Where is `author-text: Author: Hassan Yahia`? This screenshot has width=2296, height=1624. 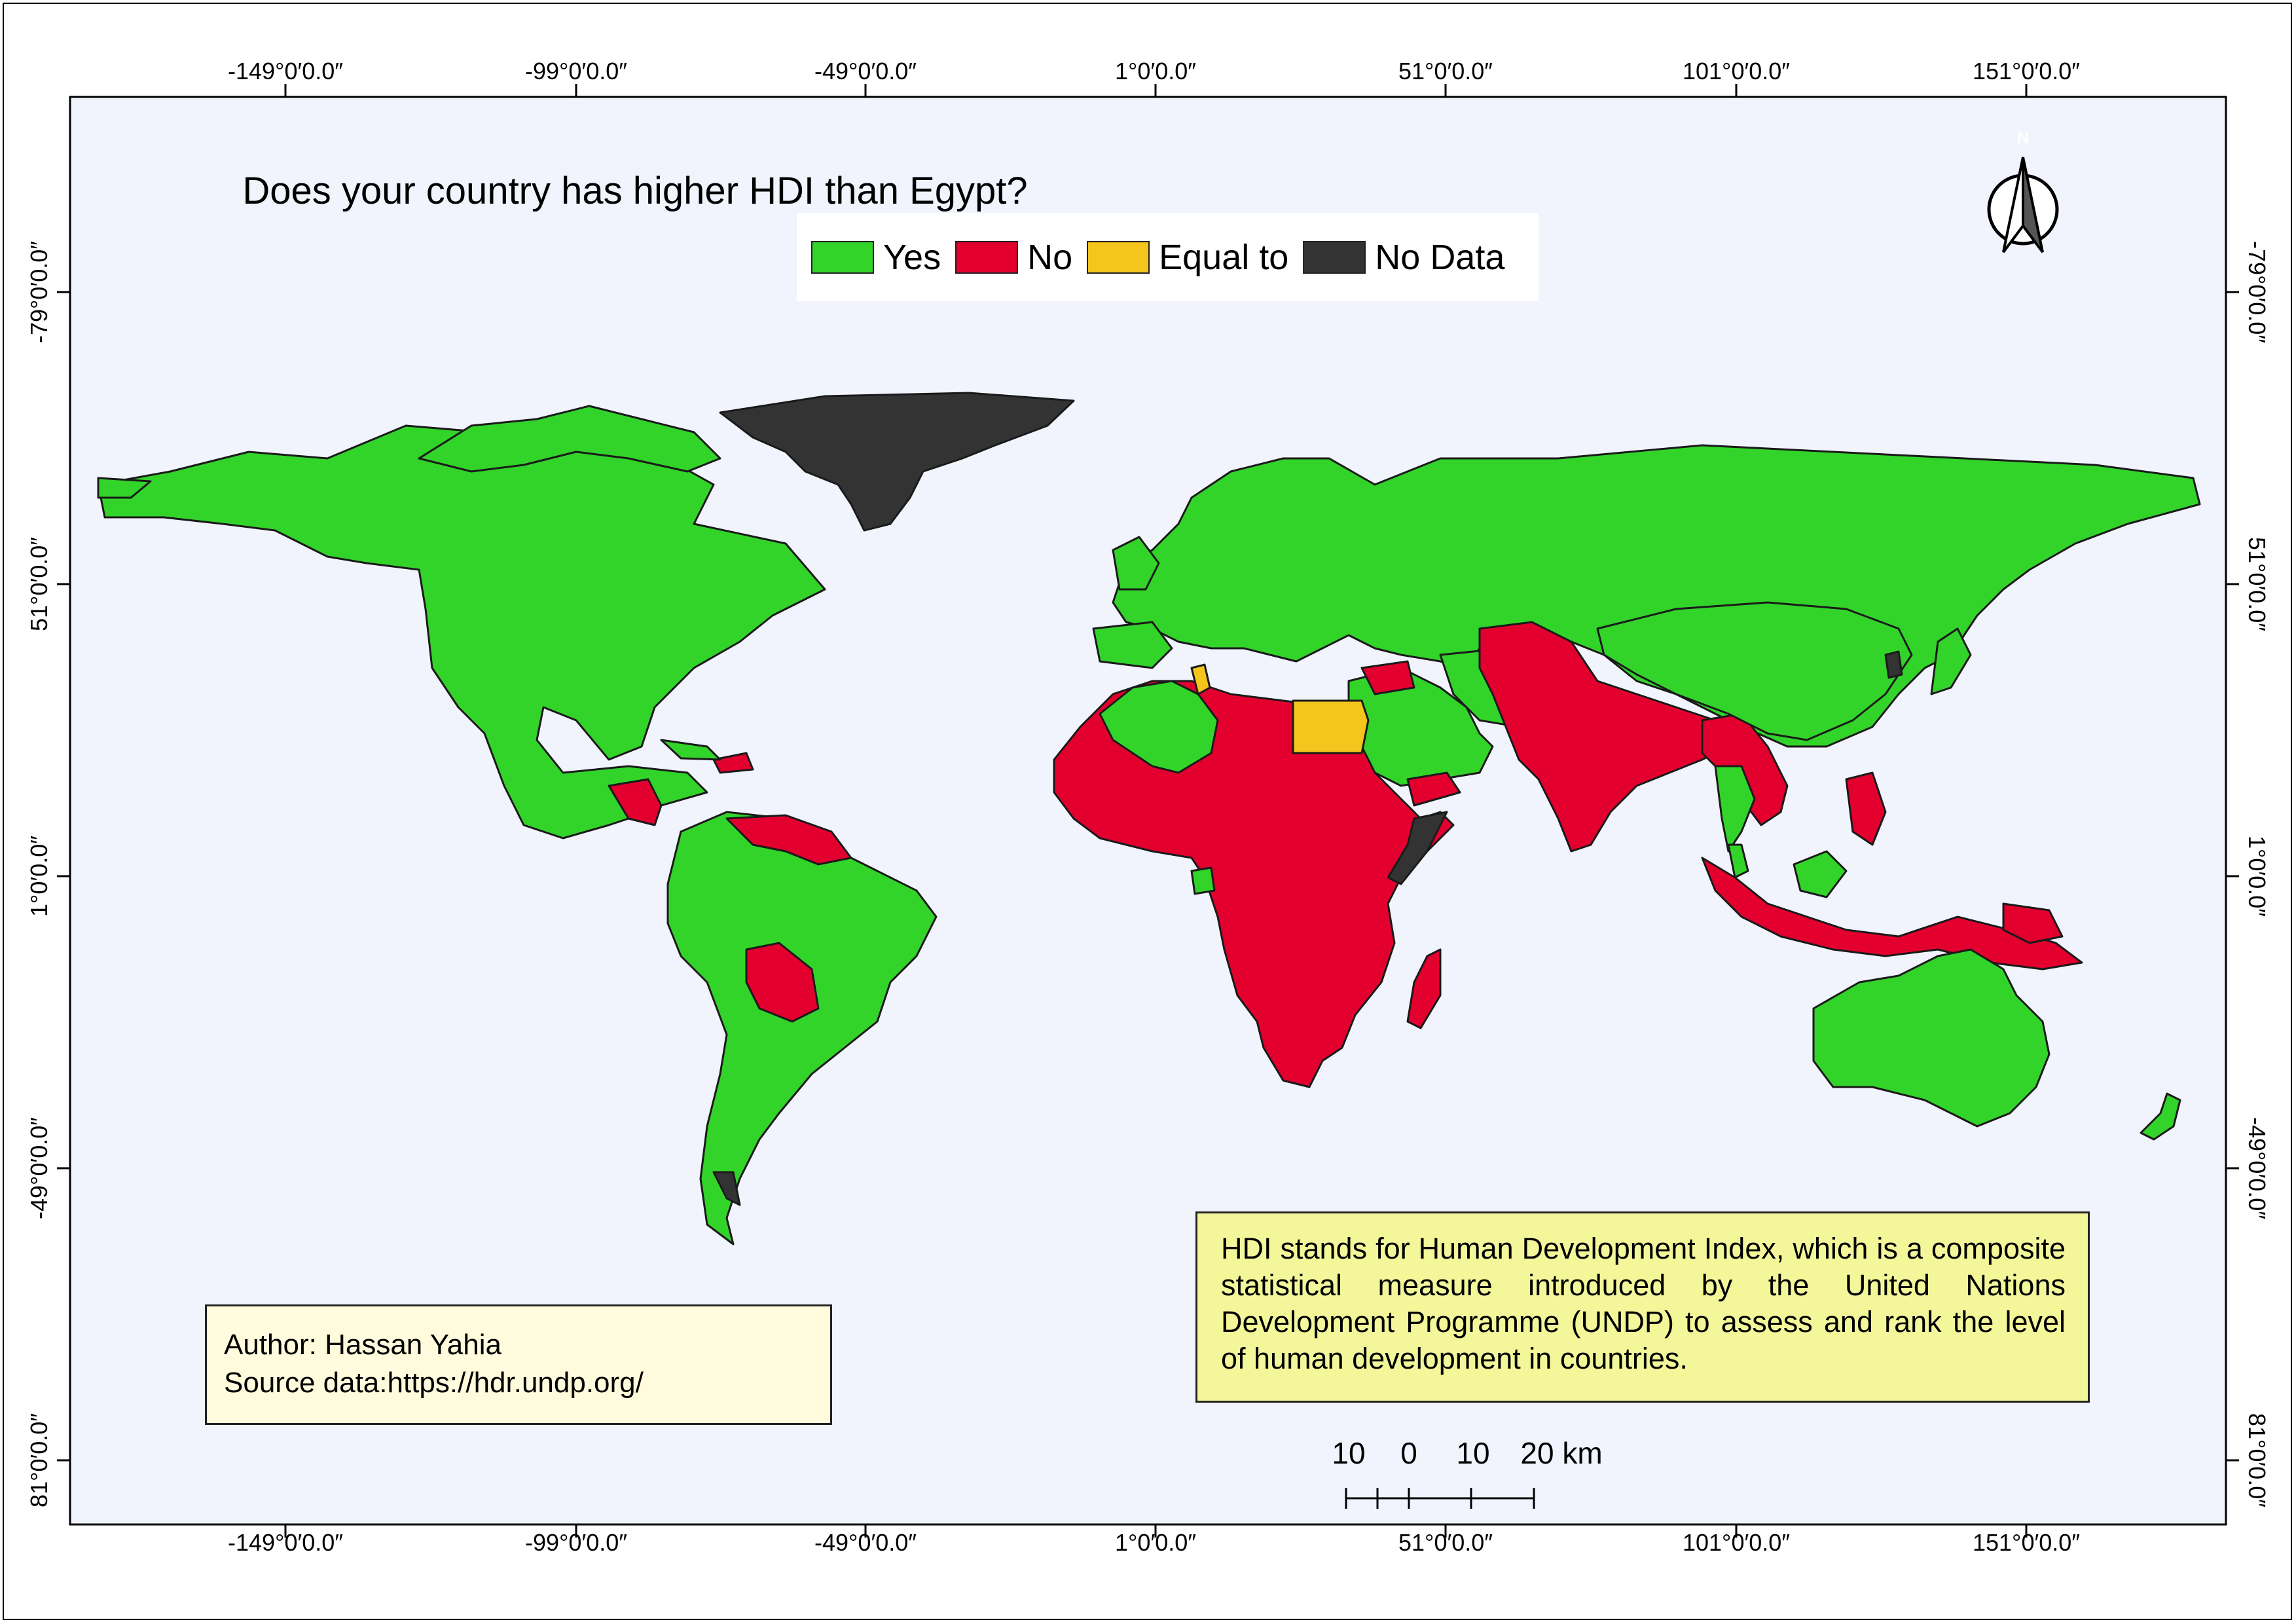 author-text: Author: Hassan Yahia is located at coordinates (362, 1345).